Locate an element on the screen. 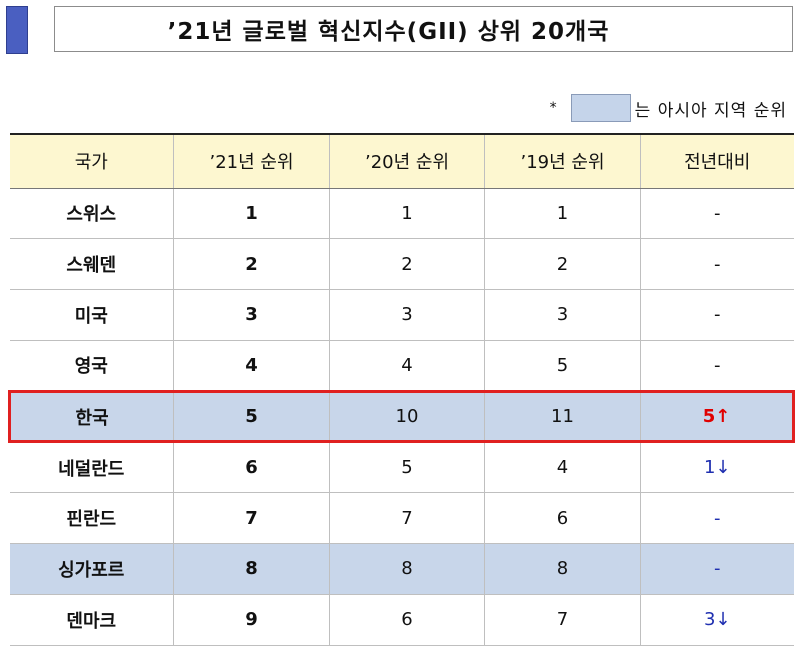 This screenshot has height=646, width=799. legend: * 는 아시아 지역 순위 is located at coordinates (668, 108).